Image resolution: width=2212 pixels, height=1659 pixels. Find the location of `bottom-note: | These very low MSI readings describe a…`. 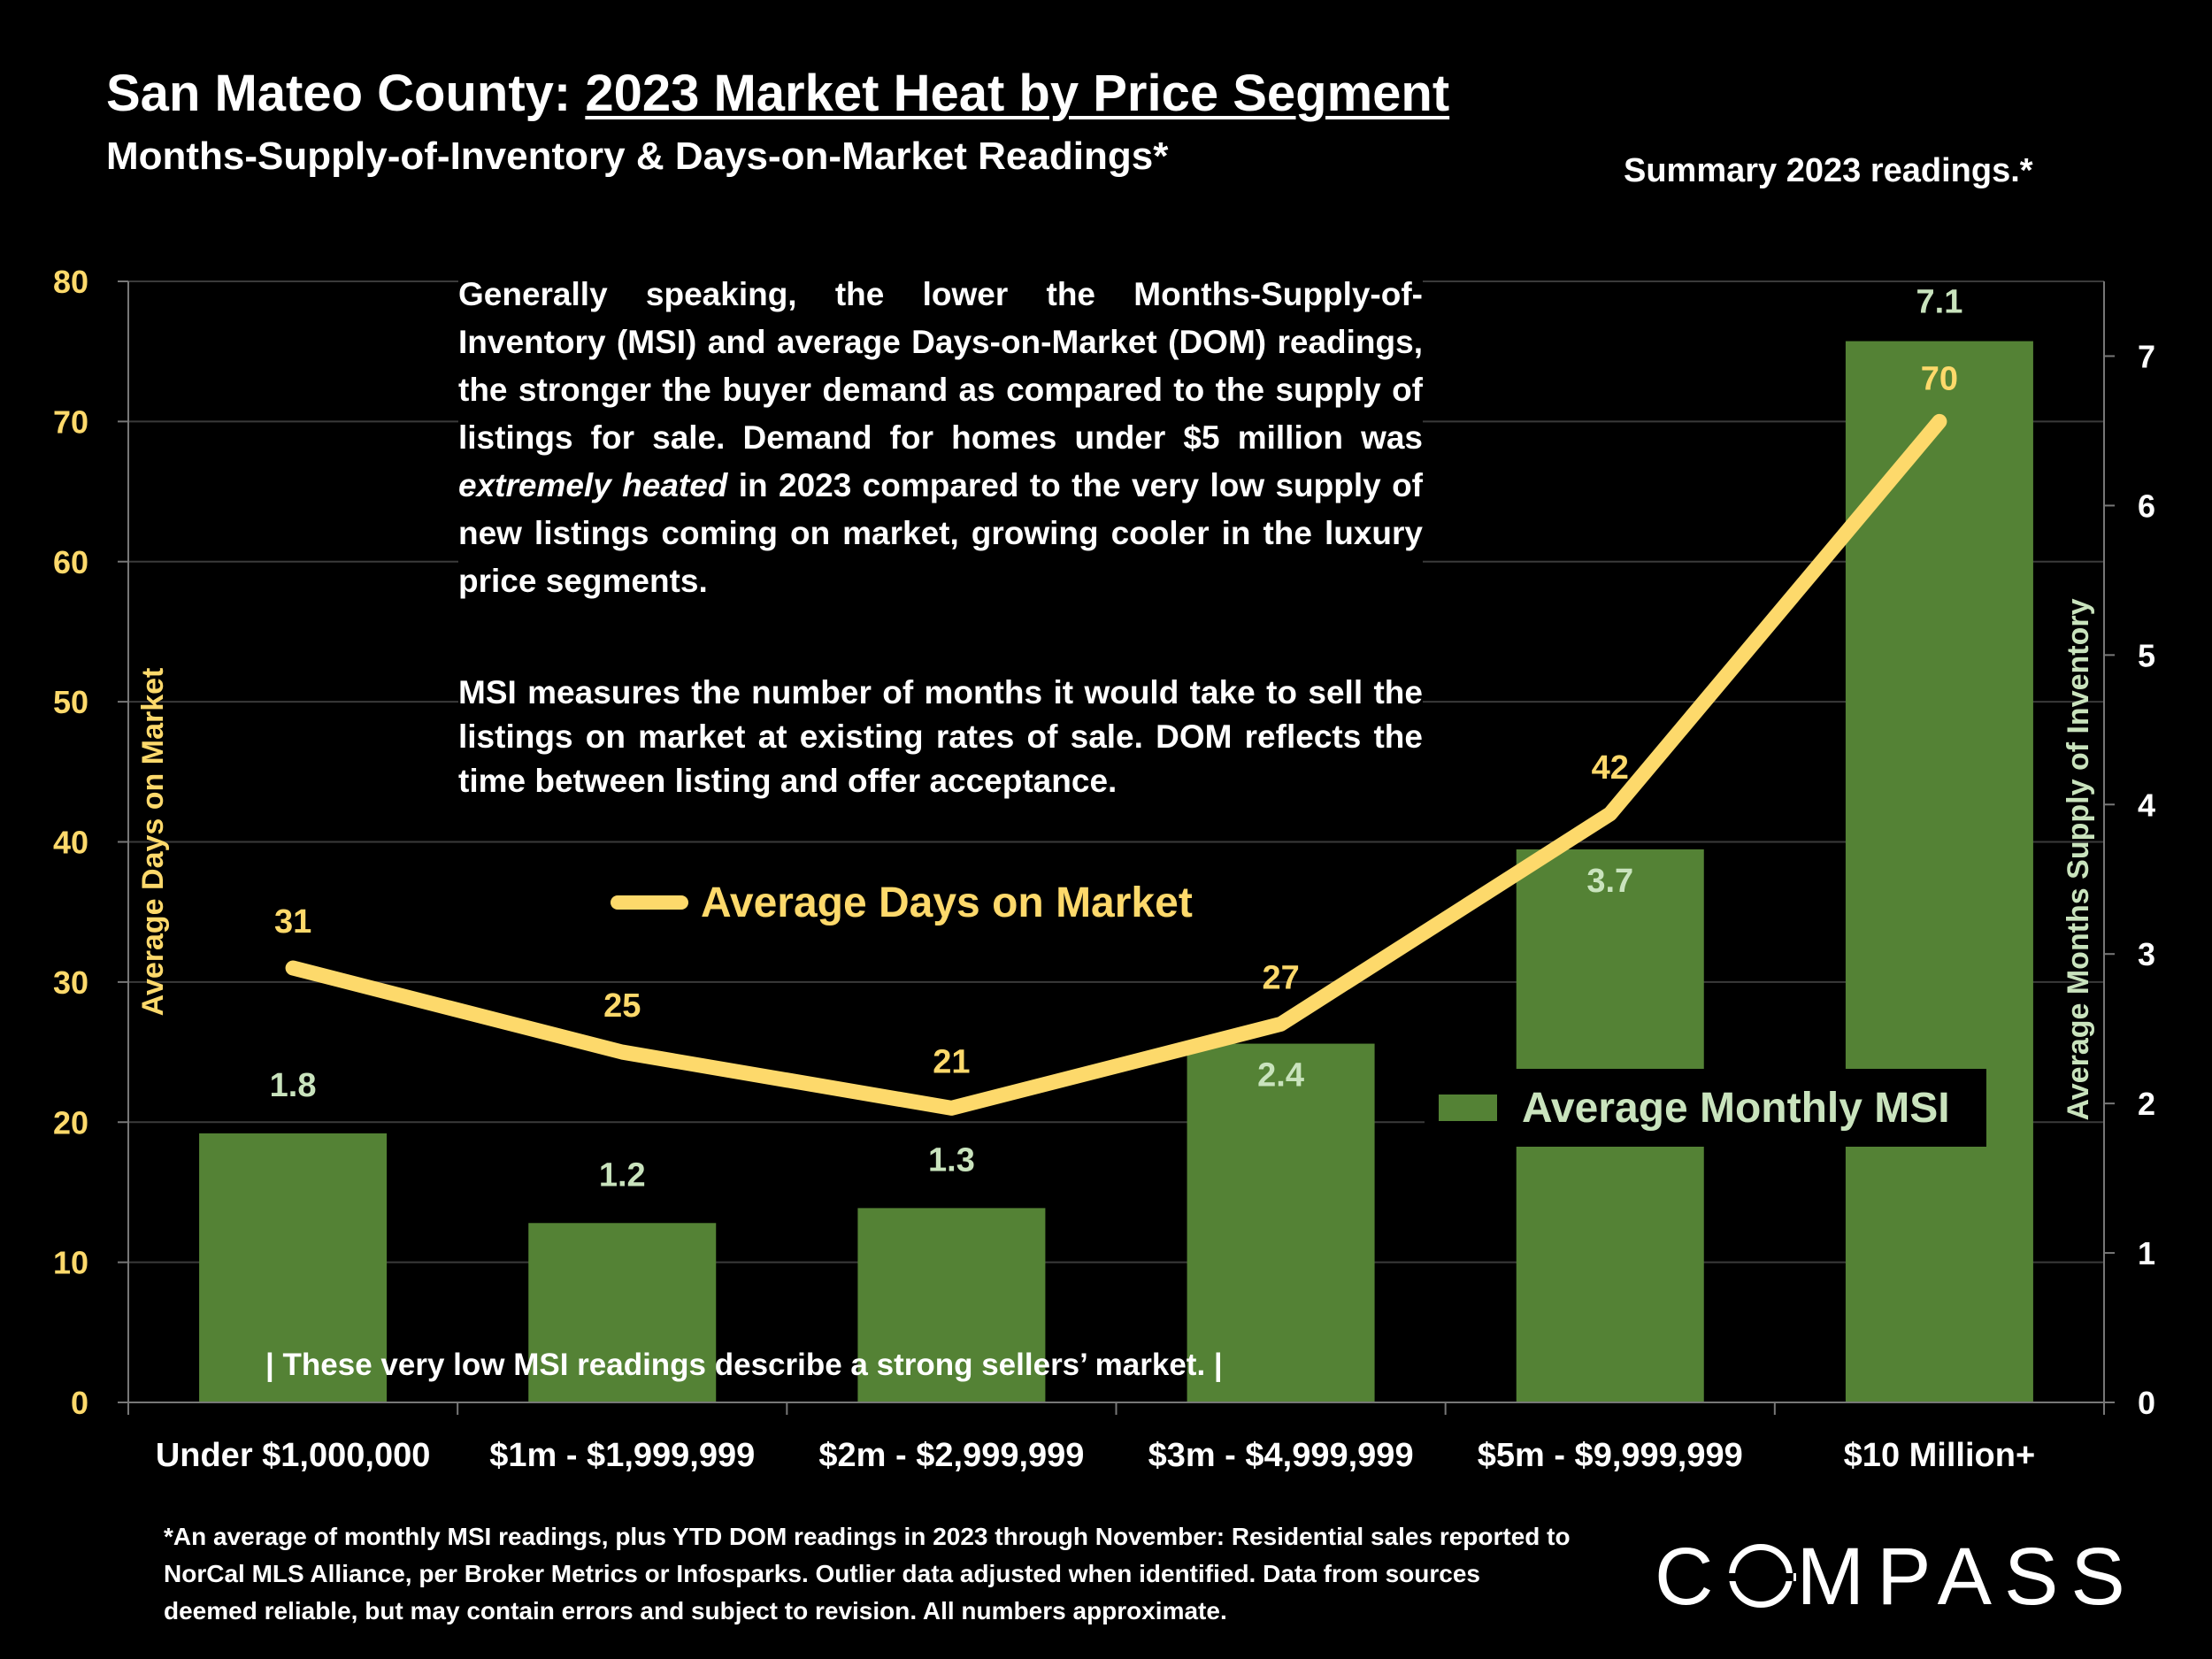

bottom-note: | These very low MSI readings describe a… is located at coordinates (744, 1365).